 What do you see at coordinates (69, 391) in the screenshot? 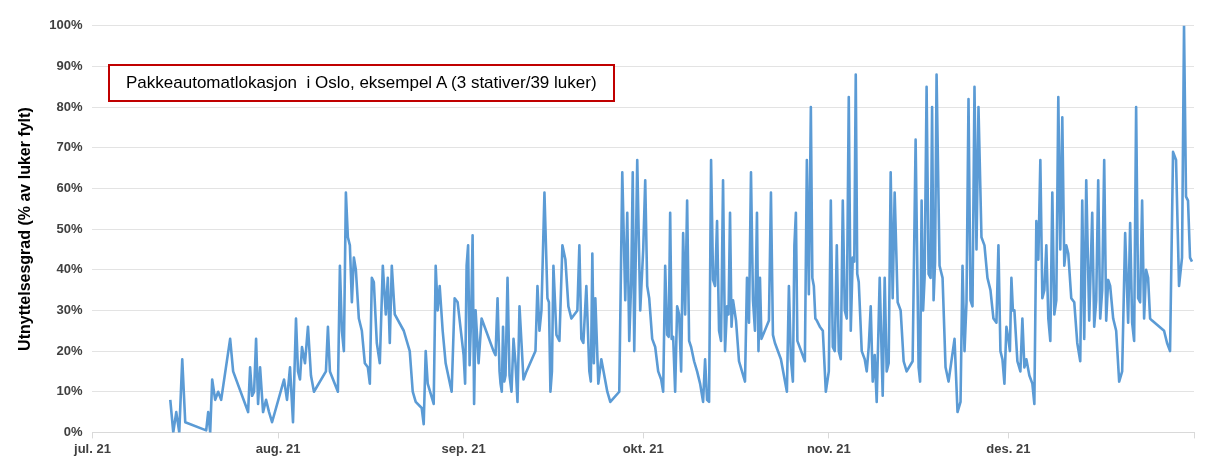
I see `y-tick-label: 10%` at bounding box center [69, 391].